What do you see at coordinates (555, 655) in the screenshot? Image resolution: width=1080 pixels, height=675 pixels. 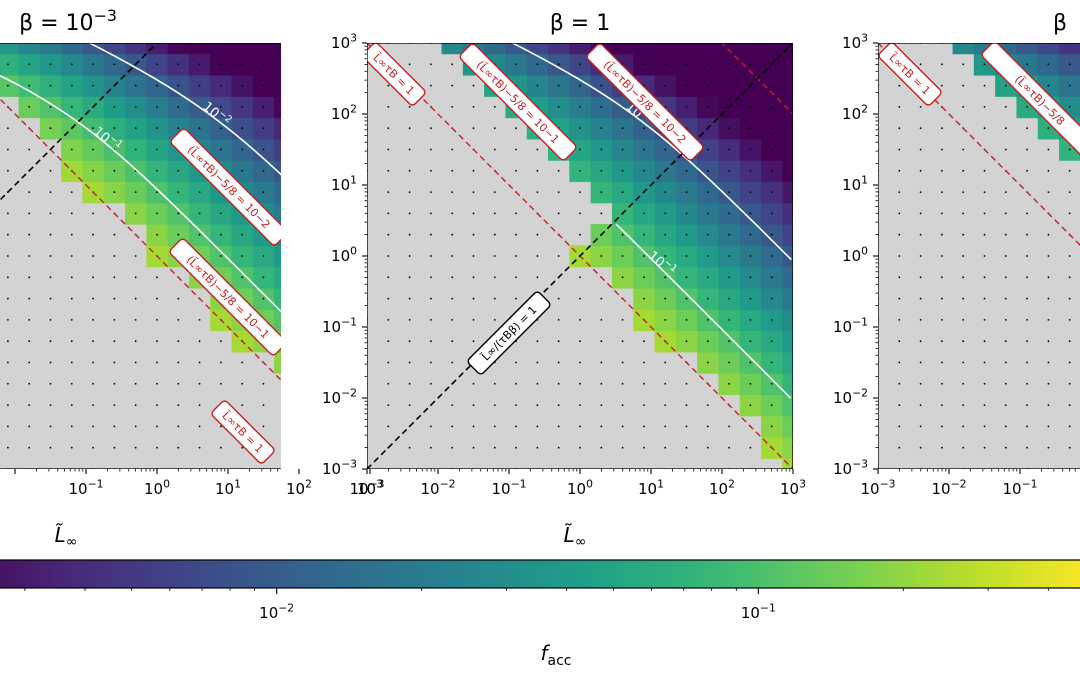 I see `colorbar-label: facc` at bounding box center [555, 655].